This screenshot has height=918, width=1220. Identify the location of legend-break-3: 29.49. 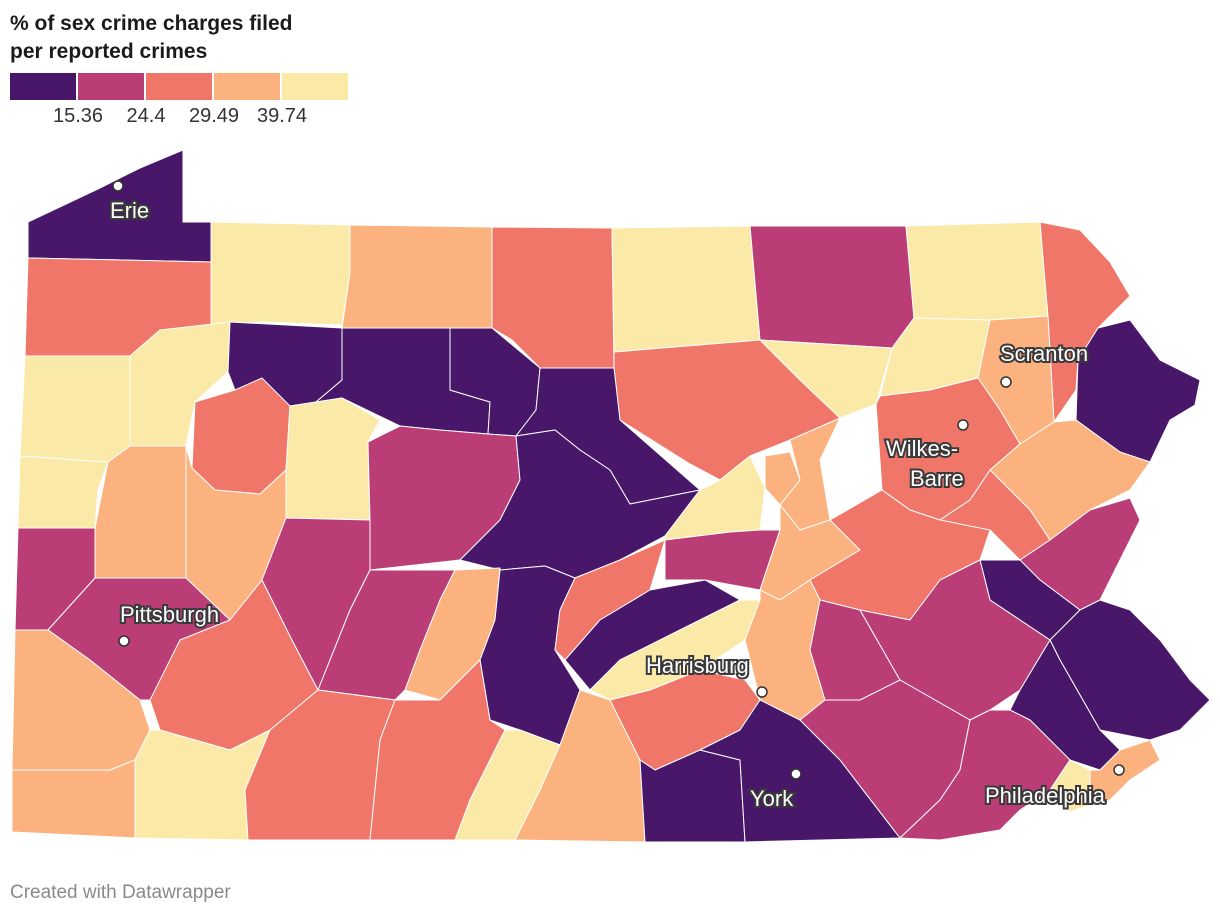
(214, 116).